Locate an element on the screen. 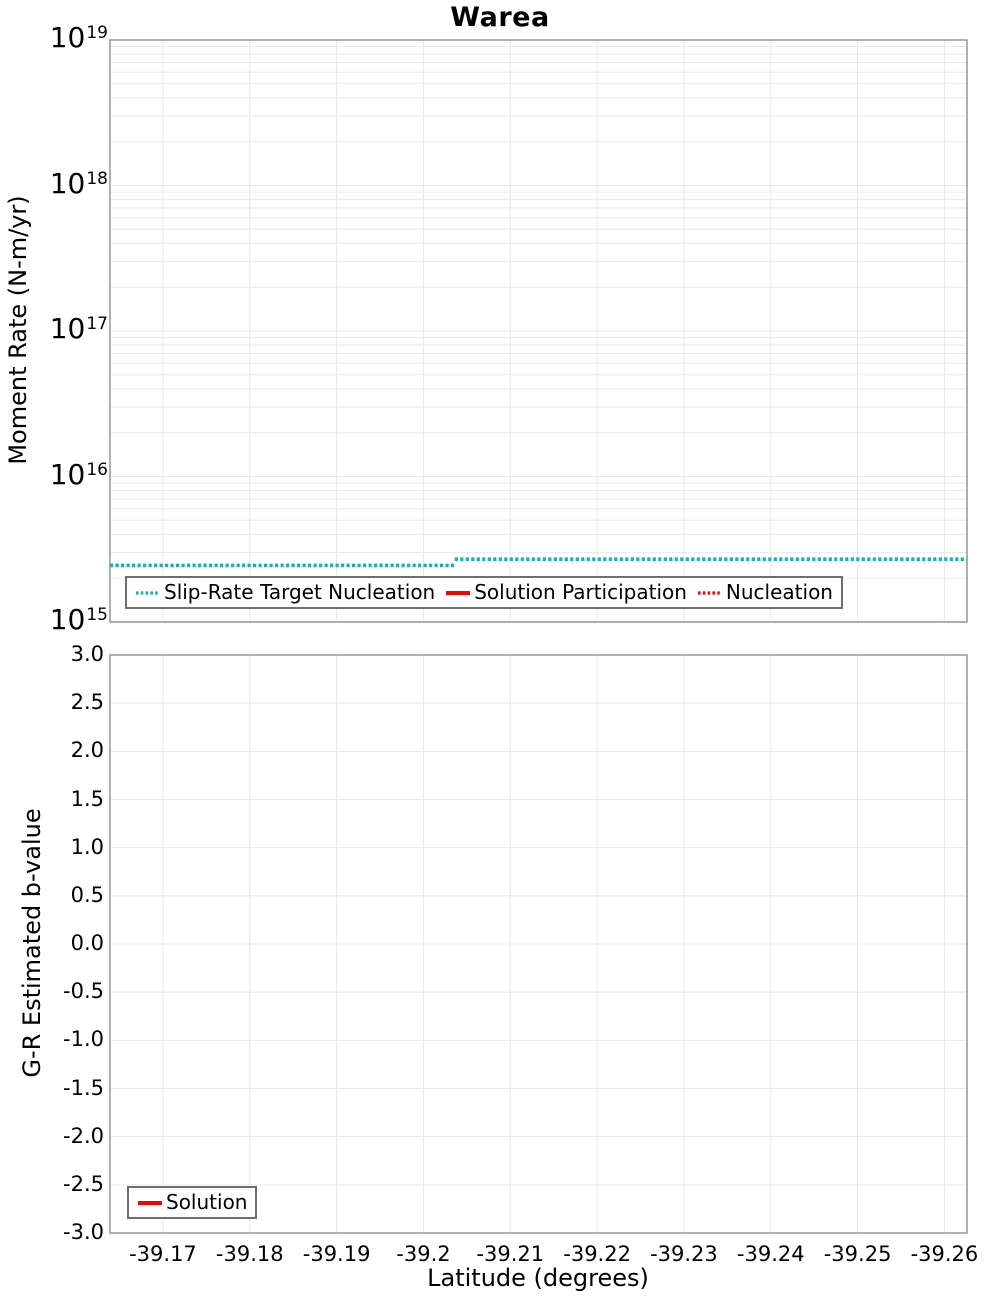 The image size is (1000, 1300). legend-item-solution: Solution is located at coordinates (192, 1202).